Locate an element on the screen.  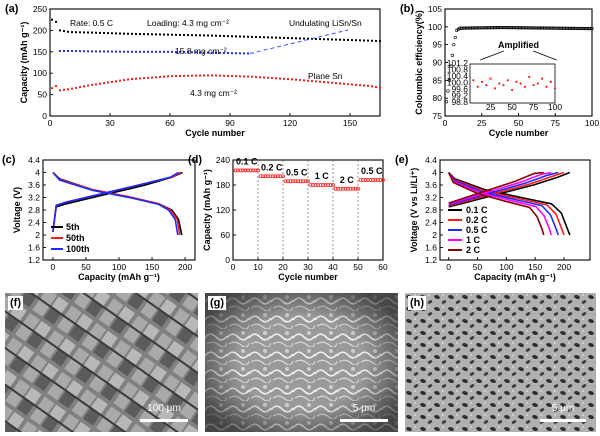
x-tick-label: 200 is located at coordinates (564, 267).